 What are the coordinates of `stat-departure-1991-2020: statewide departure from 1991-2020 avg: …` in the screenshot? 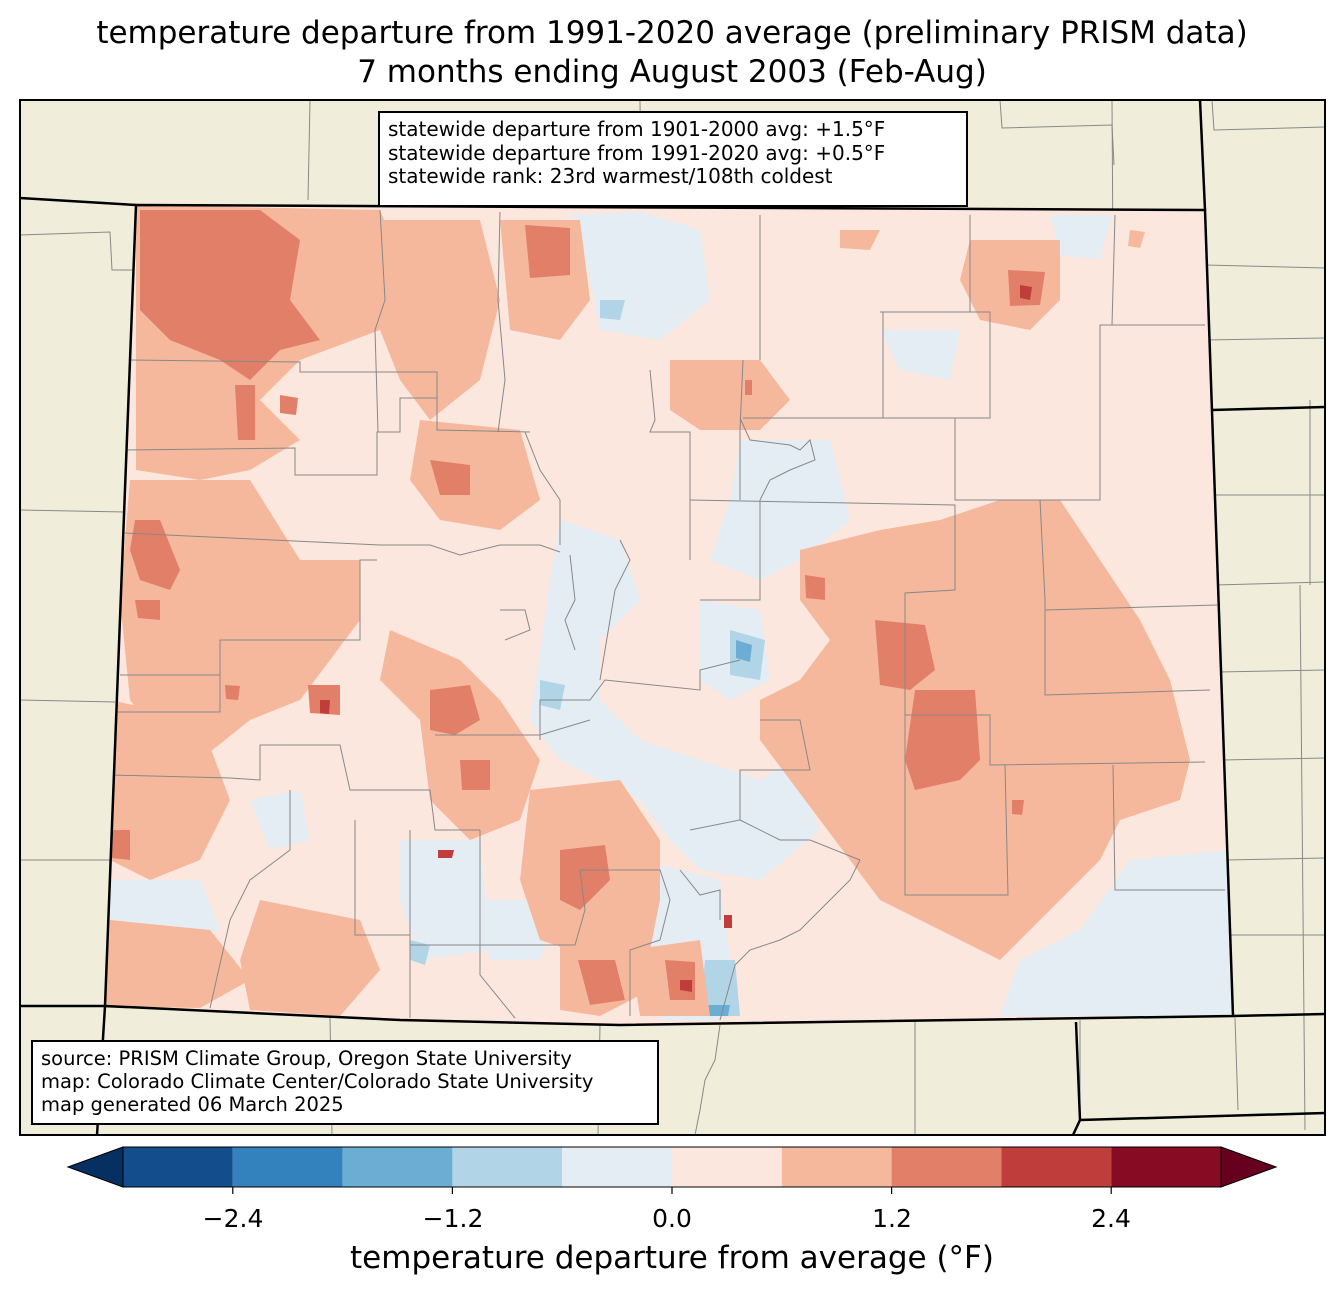 It's located at (637, 152).